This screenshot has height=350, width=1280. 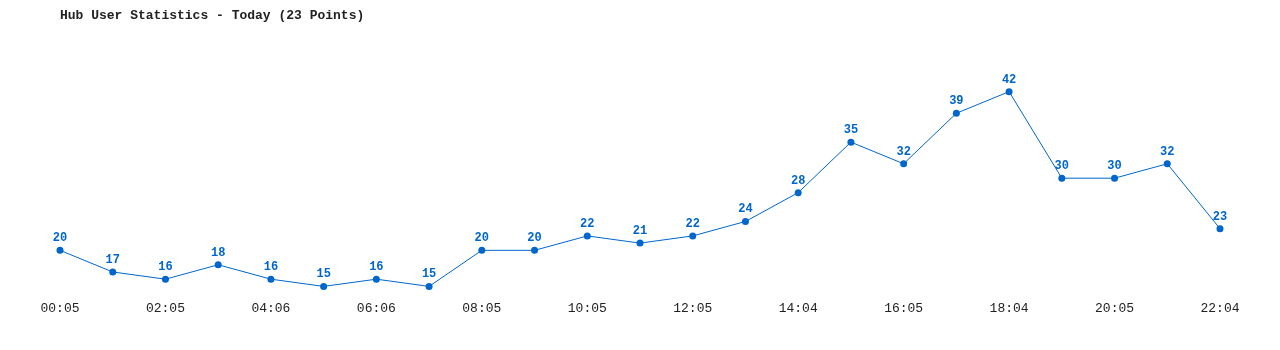 What do you see at coordinates (640, 231) in the screenshot?
I see `data-label: 21` at bounding box center [640, 231].